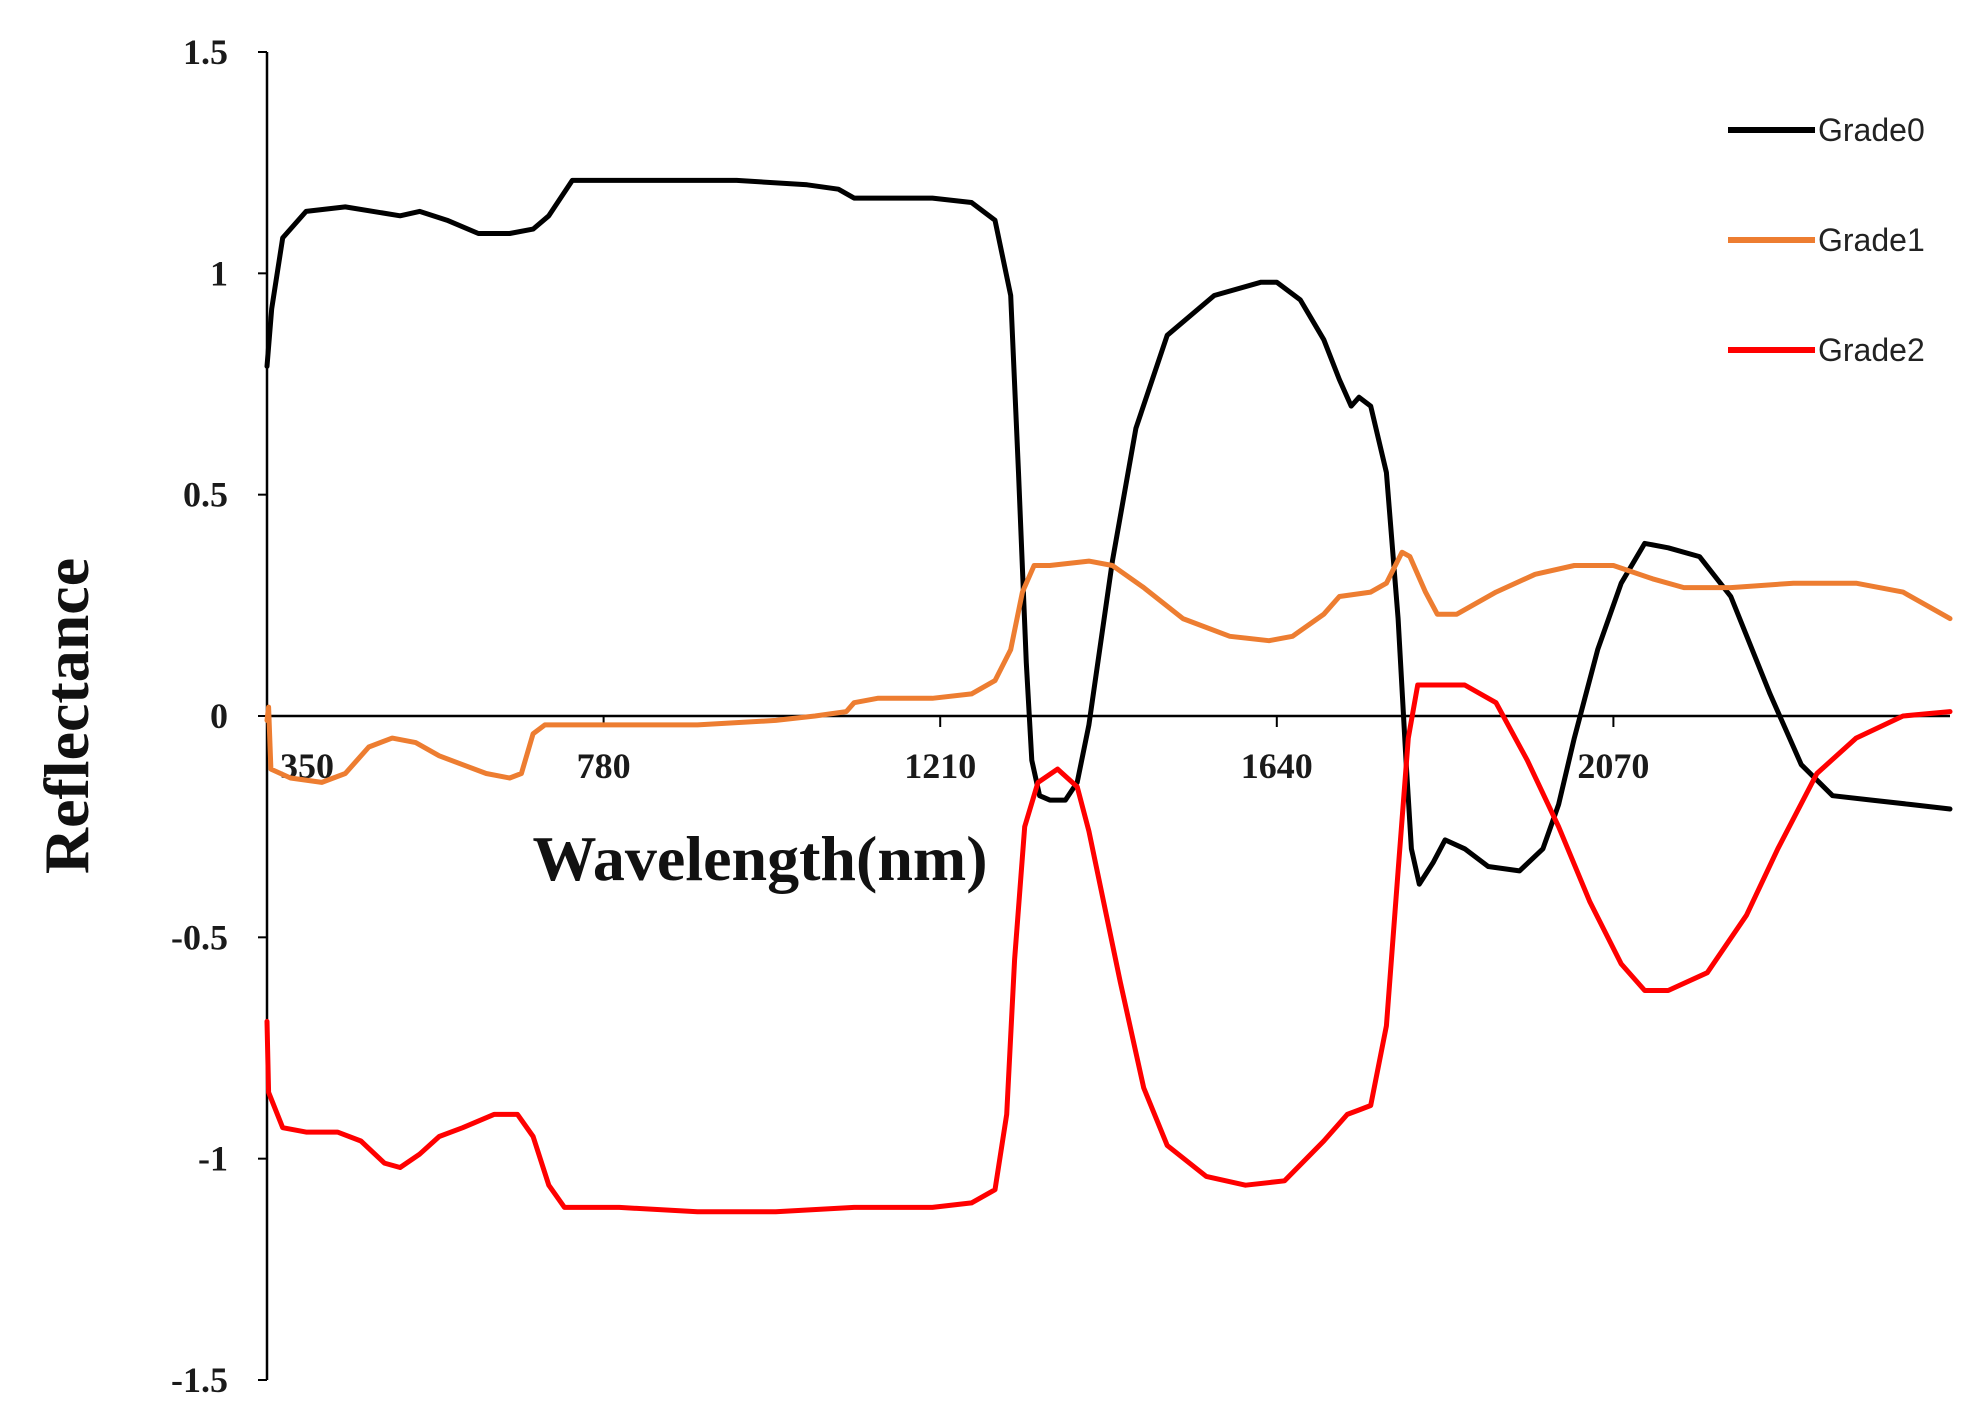  Describe the element at coordinates (199, 1380) in the screenshot. I see `y-tick-label: -1.5` at that location.